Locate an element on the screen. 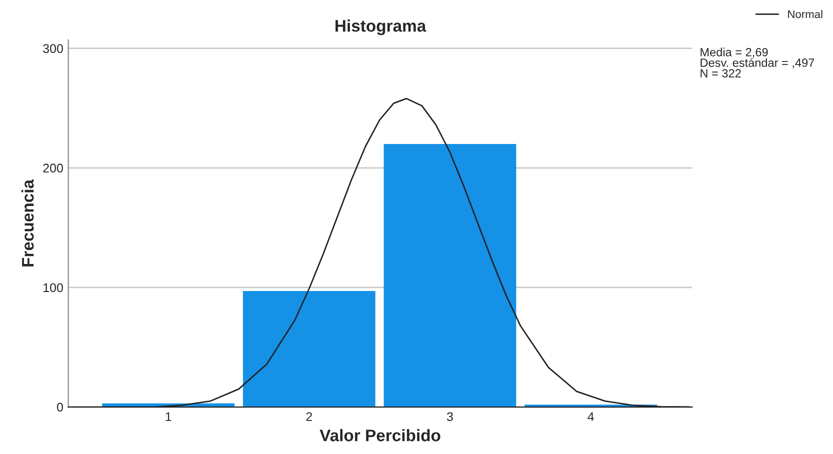 The image size is (833, 454). chart-title: Histograma is located at coordinates (381, 28).